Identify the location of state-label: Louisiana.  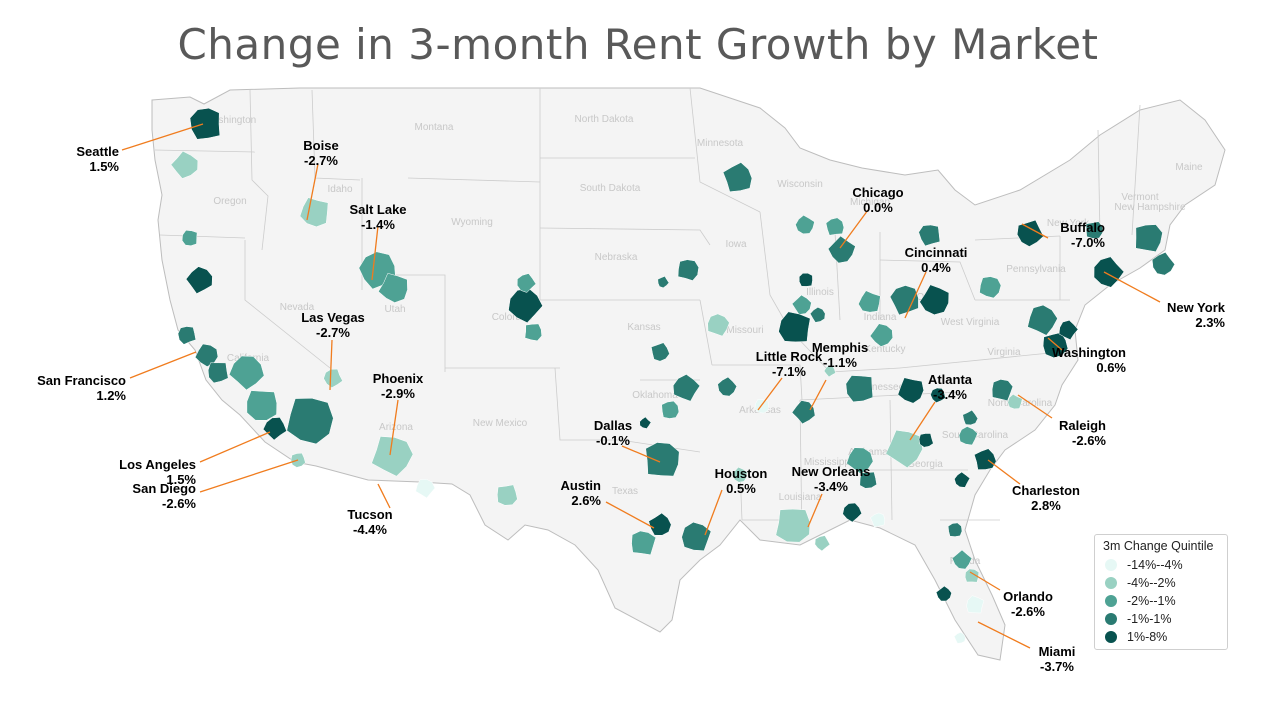
(800, 497).